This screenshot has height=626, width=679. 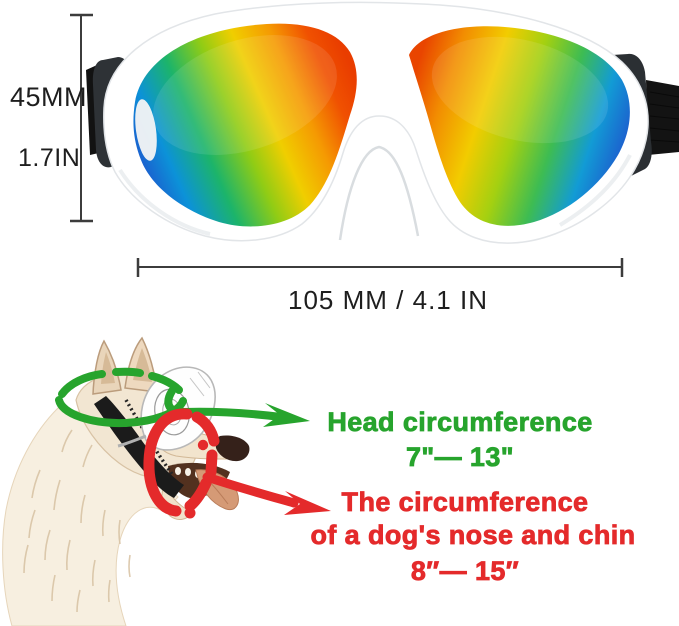 I want to click on horizontal-dimension-line, so click(x=380, y=267).